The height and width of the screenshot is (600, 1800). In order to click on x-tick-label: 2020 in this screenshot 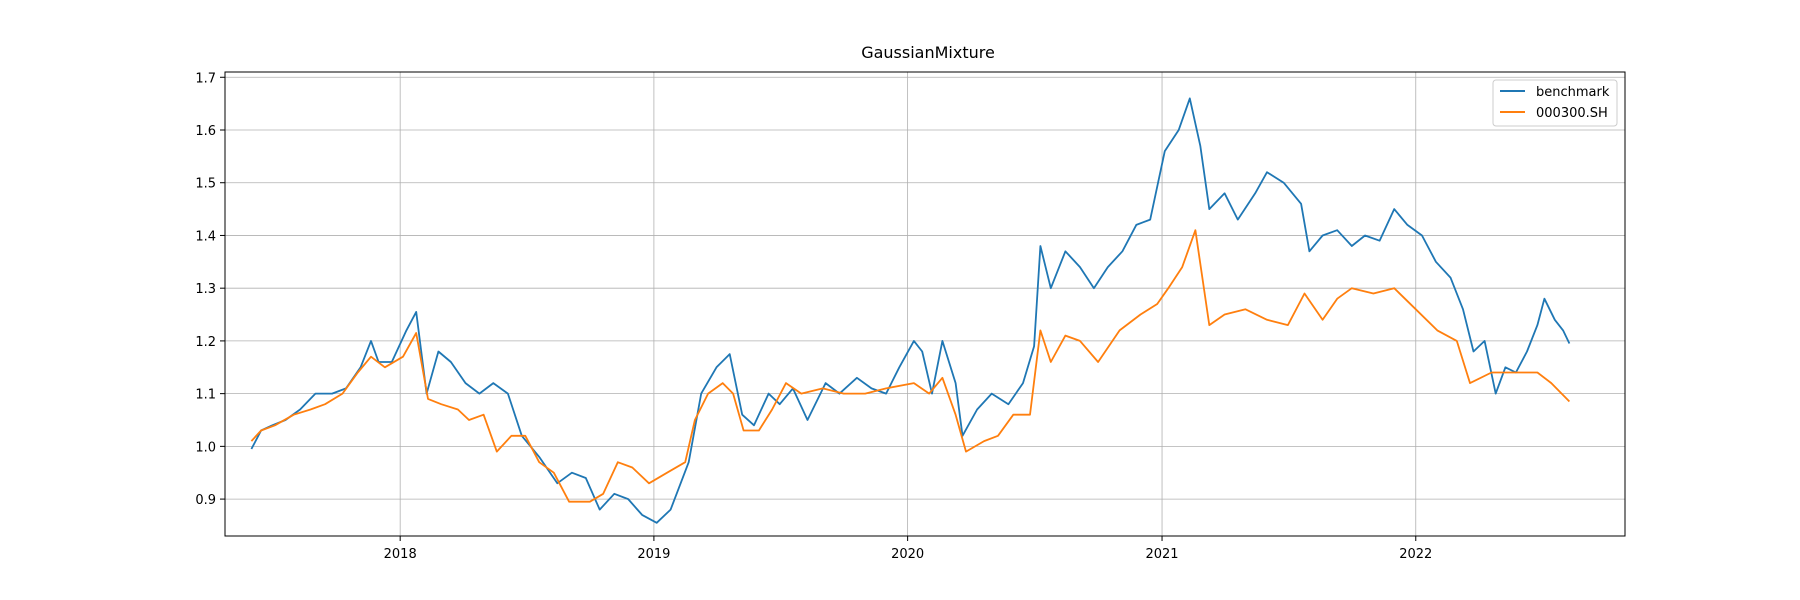, I will do `click(907, 554)`.